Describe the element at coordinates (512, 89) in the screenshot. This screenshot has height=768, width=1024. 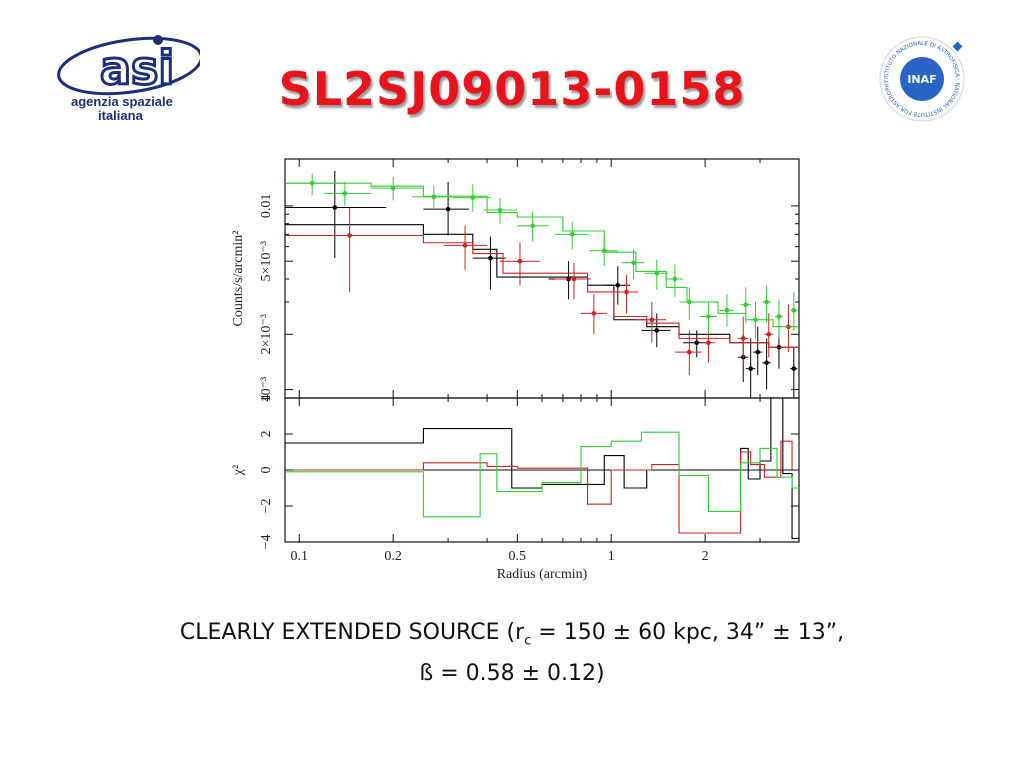
I see `slide-title: SL2SJ09013-0158` at that location.